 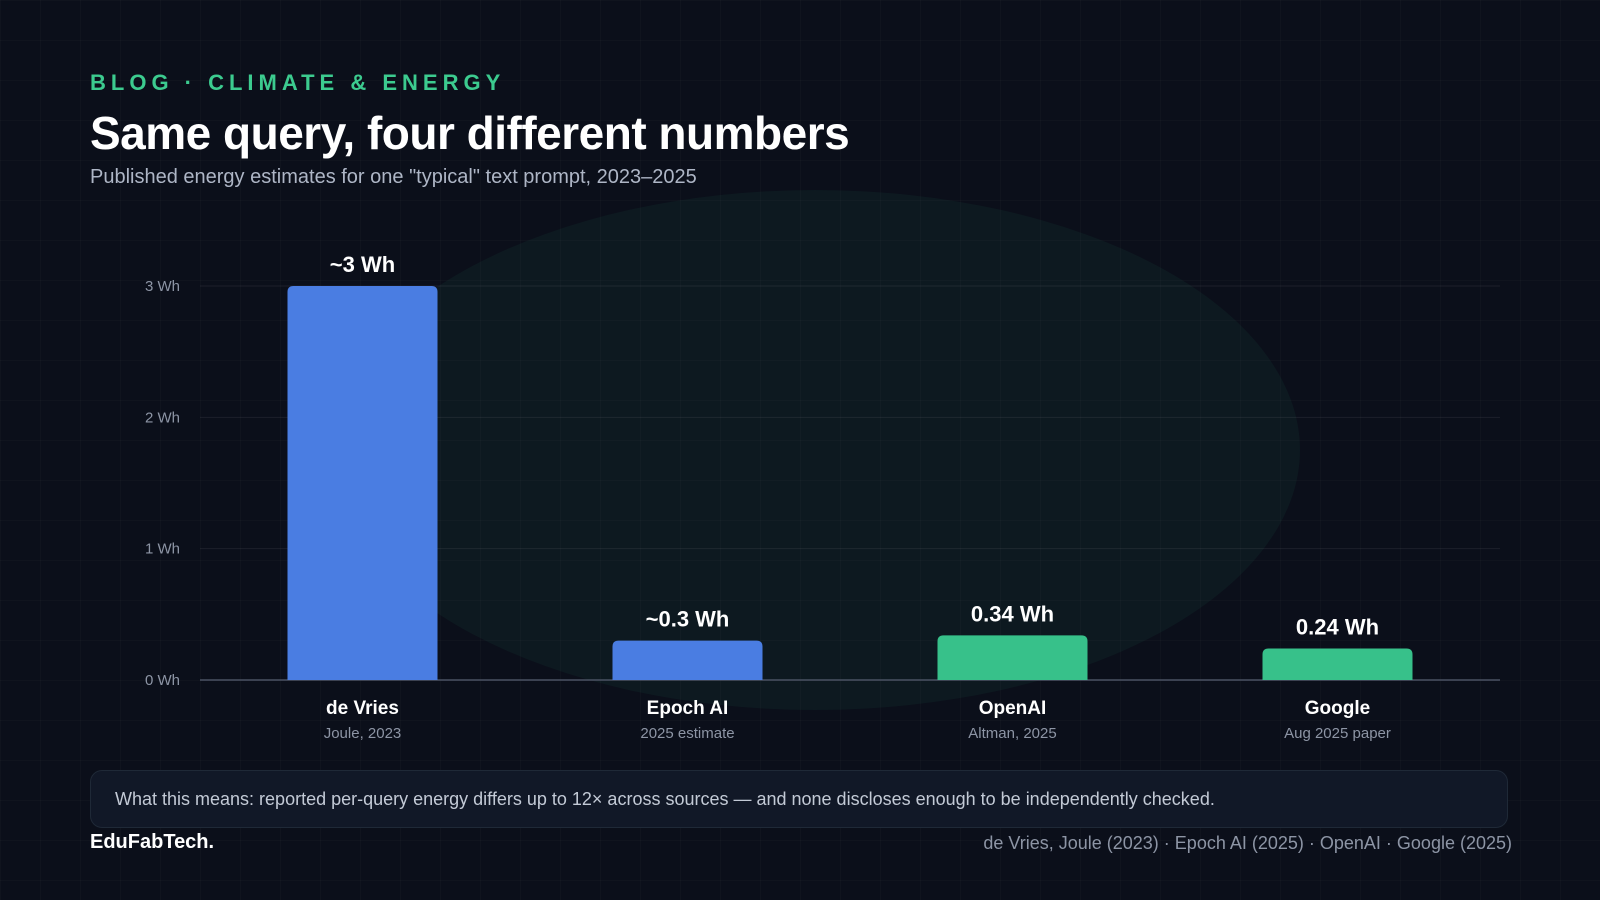 What do you see at coordinates (1337, 626) in the screenshot?
I see `bar-value-label: 0.24 Wh` at bounding box center [1337, 626].